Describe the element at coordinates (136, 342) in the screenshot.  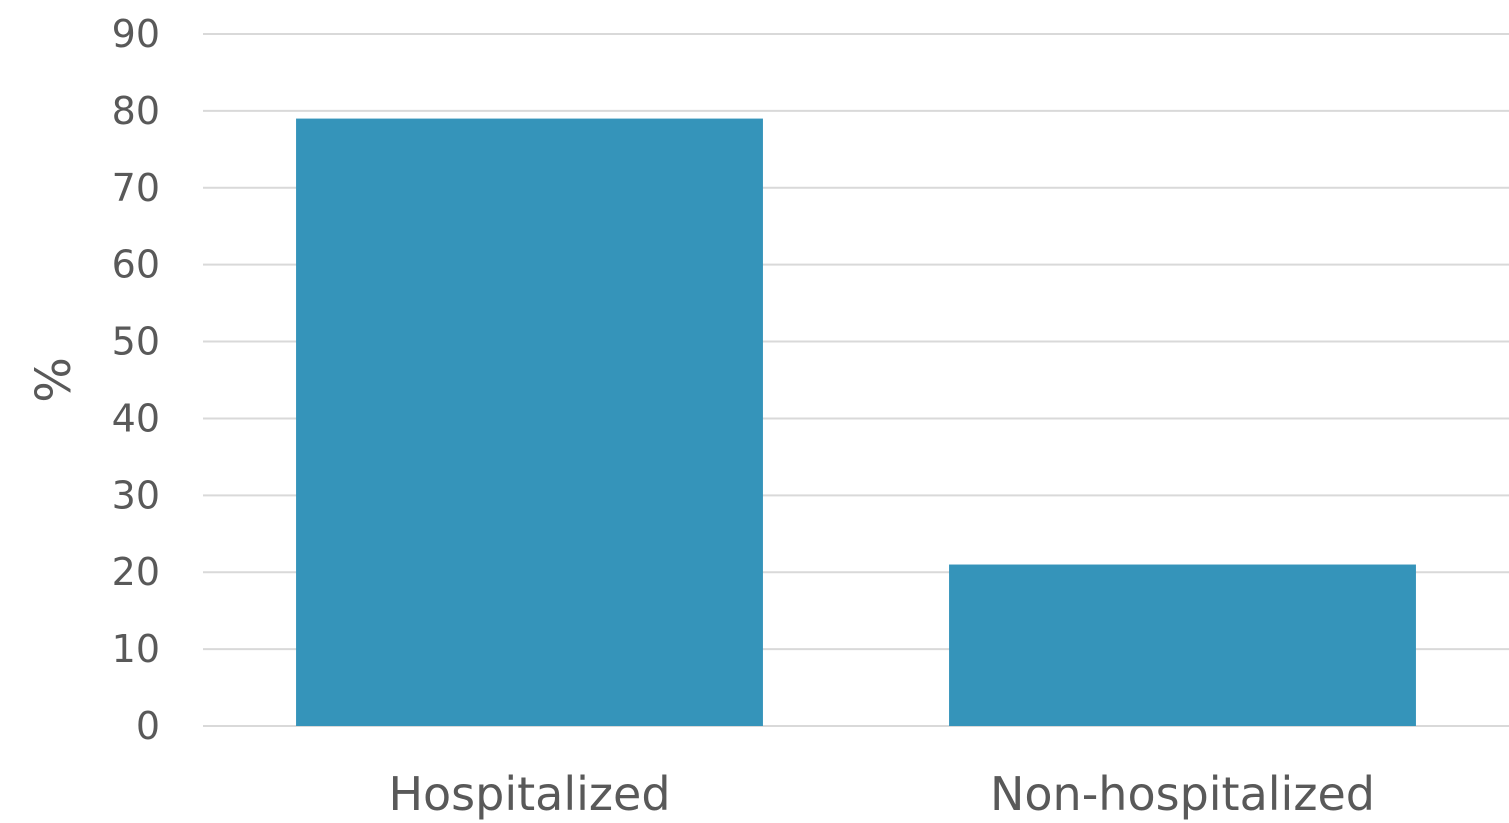
I see `y-tick-label: 50` at that location.